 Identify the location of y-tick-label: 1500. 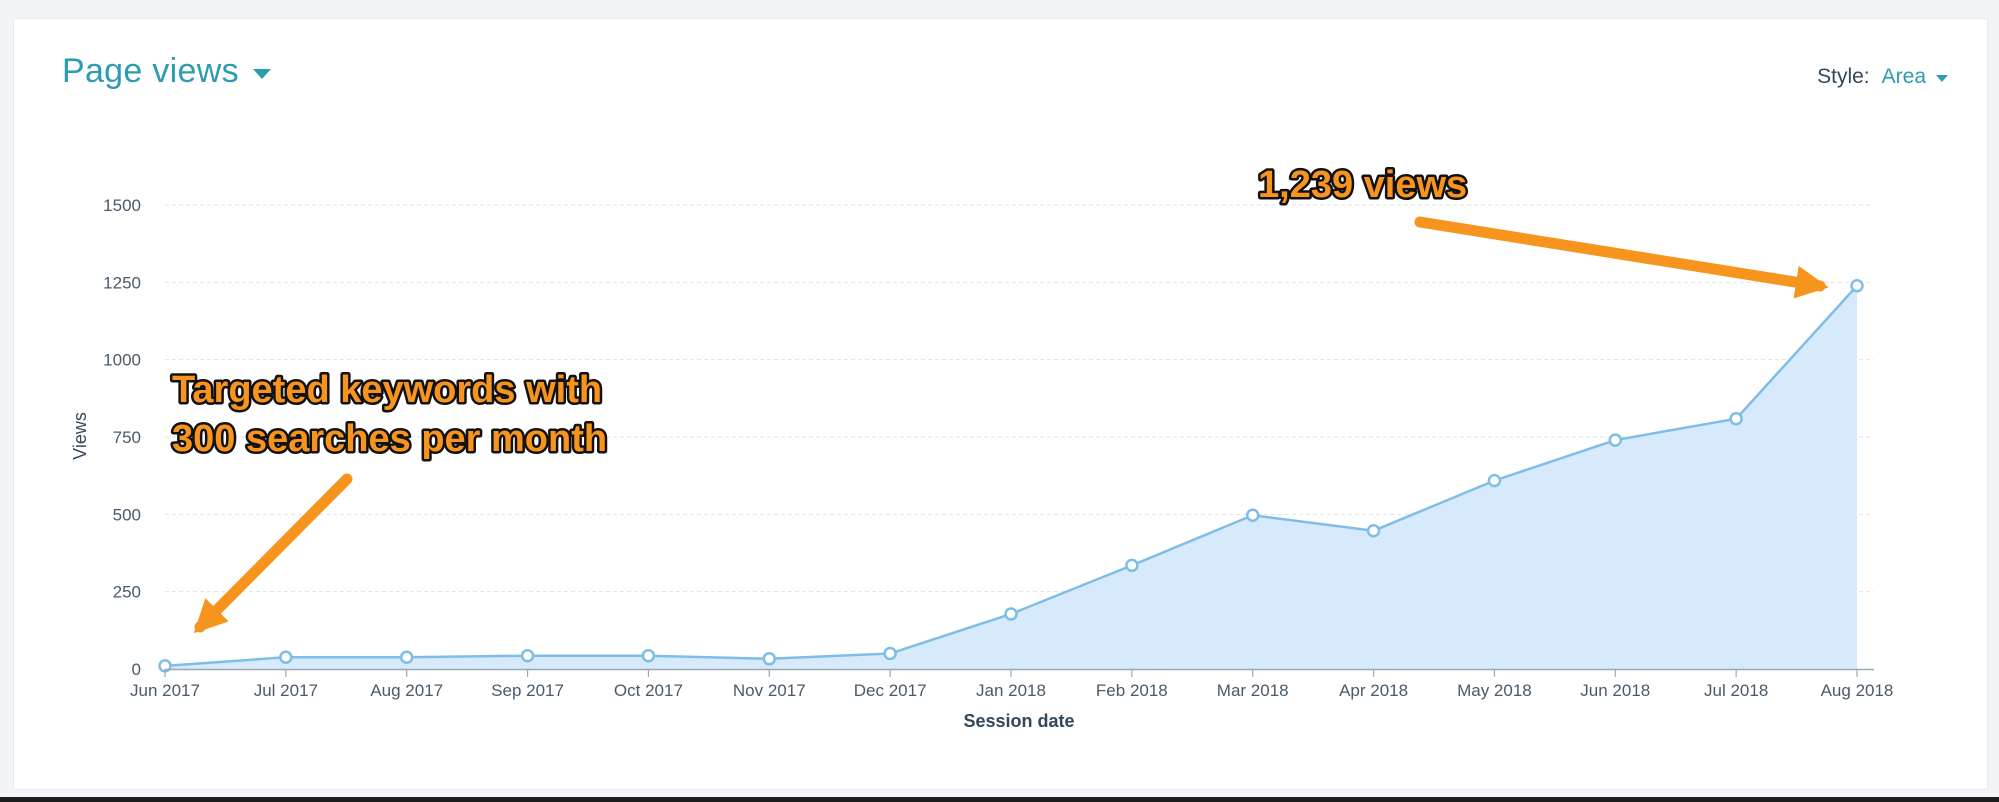
(122, 205).